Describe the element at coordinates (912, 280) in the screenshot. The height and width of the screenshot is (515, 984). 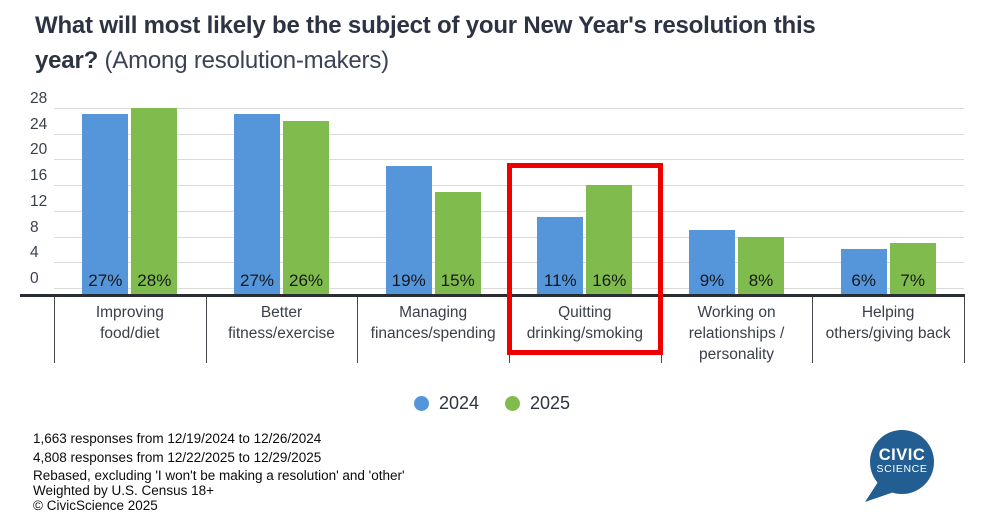
I see `bar-value-label: 7%` at that location.